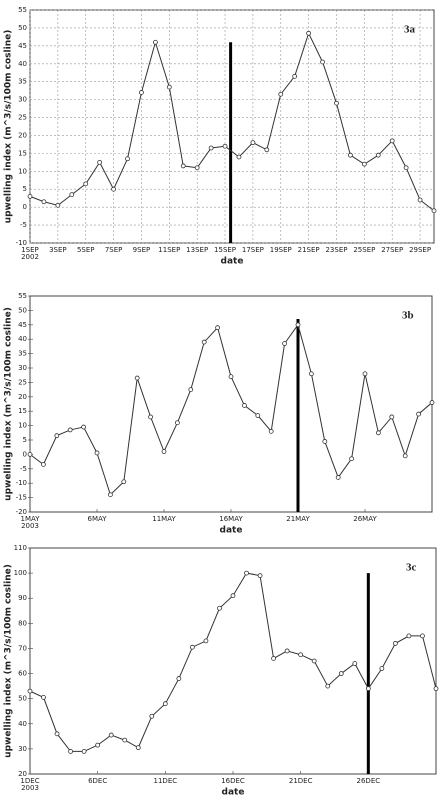 Image resolution: width=444 pixels, height=800 pixels. What do you see at coordinates (30, 519) in the screenshot?
I see `x-tick-label: 1MAY` at bounding box center [30, 519].